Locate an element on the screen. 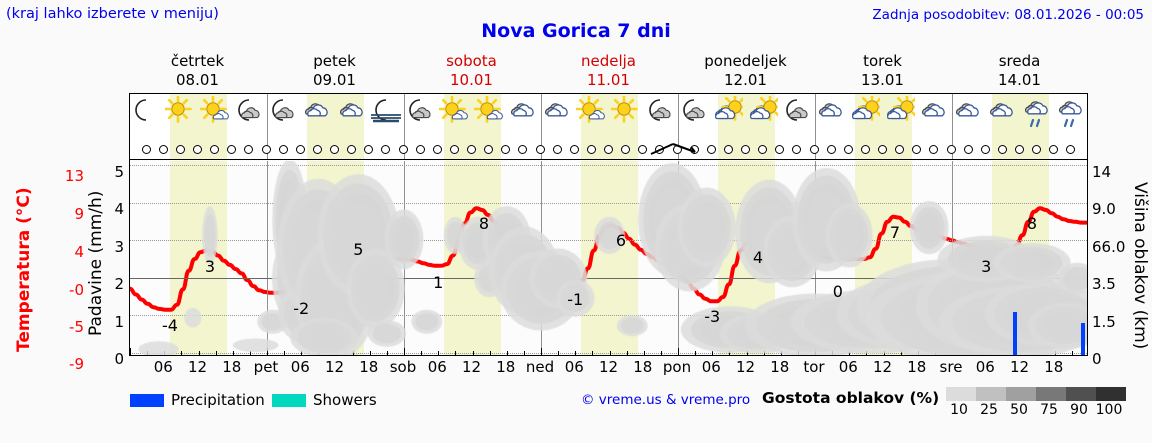  x-label-26: 18 is located at coordinates (1054, 367).